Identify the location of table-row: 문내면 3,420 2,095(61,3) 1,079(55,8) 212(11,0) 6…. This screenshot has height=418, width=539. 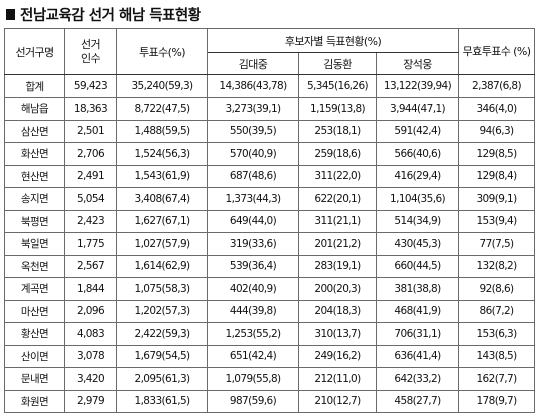
(270, 379).